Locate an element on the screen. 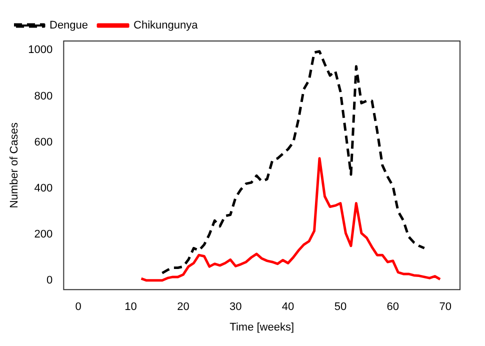 This screenshot has height=346, width=485. x-tick-label: 10 is located at coordinates (130, 307).